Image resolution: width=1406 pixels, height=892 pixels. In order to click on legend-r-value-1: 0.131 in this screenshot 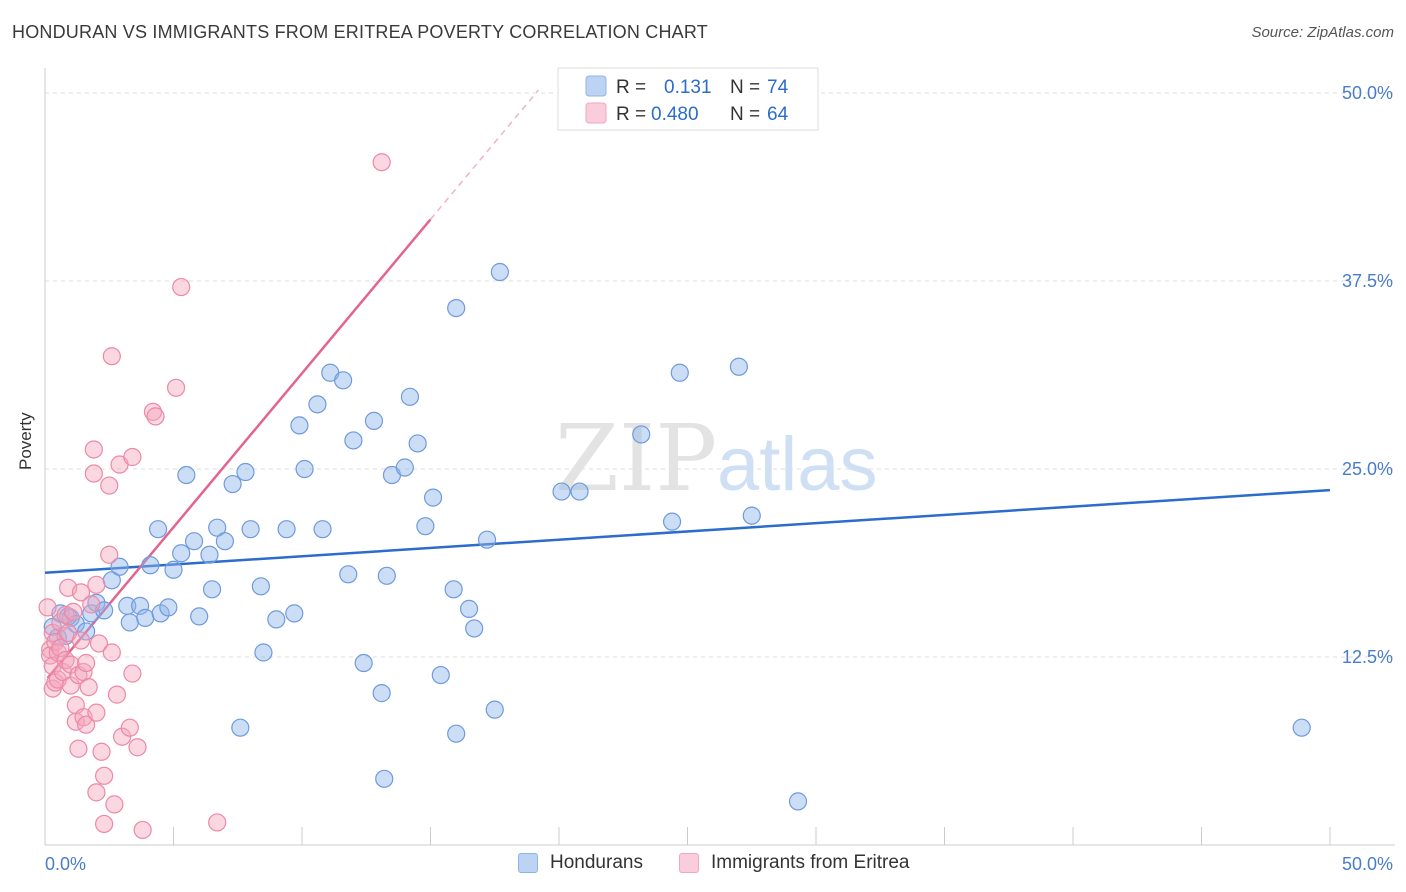, I will do `click(688, 87)`.